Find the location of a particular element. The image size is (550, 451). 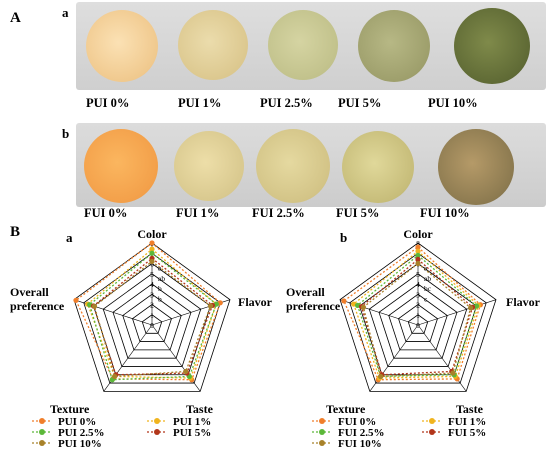

radar-axis-label: Overall is located at coordinates (29, 292).